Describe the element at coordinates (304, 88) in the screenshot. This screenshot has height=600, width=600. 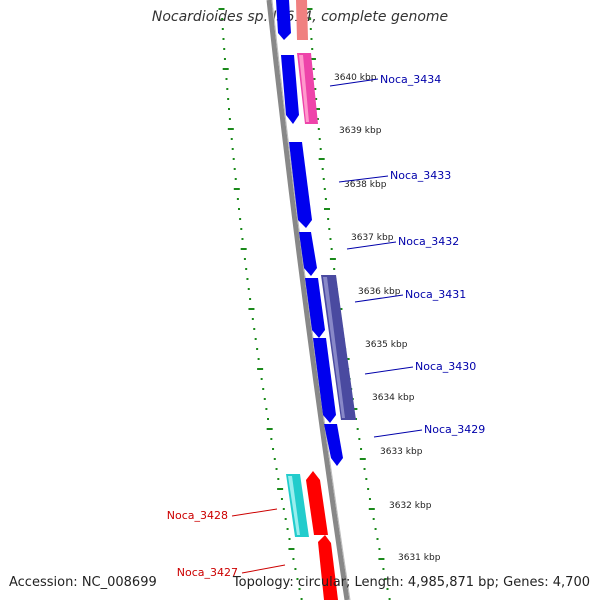
I see `pink-feature-highlight` at that location.